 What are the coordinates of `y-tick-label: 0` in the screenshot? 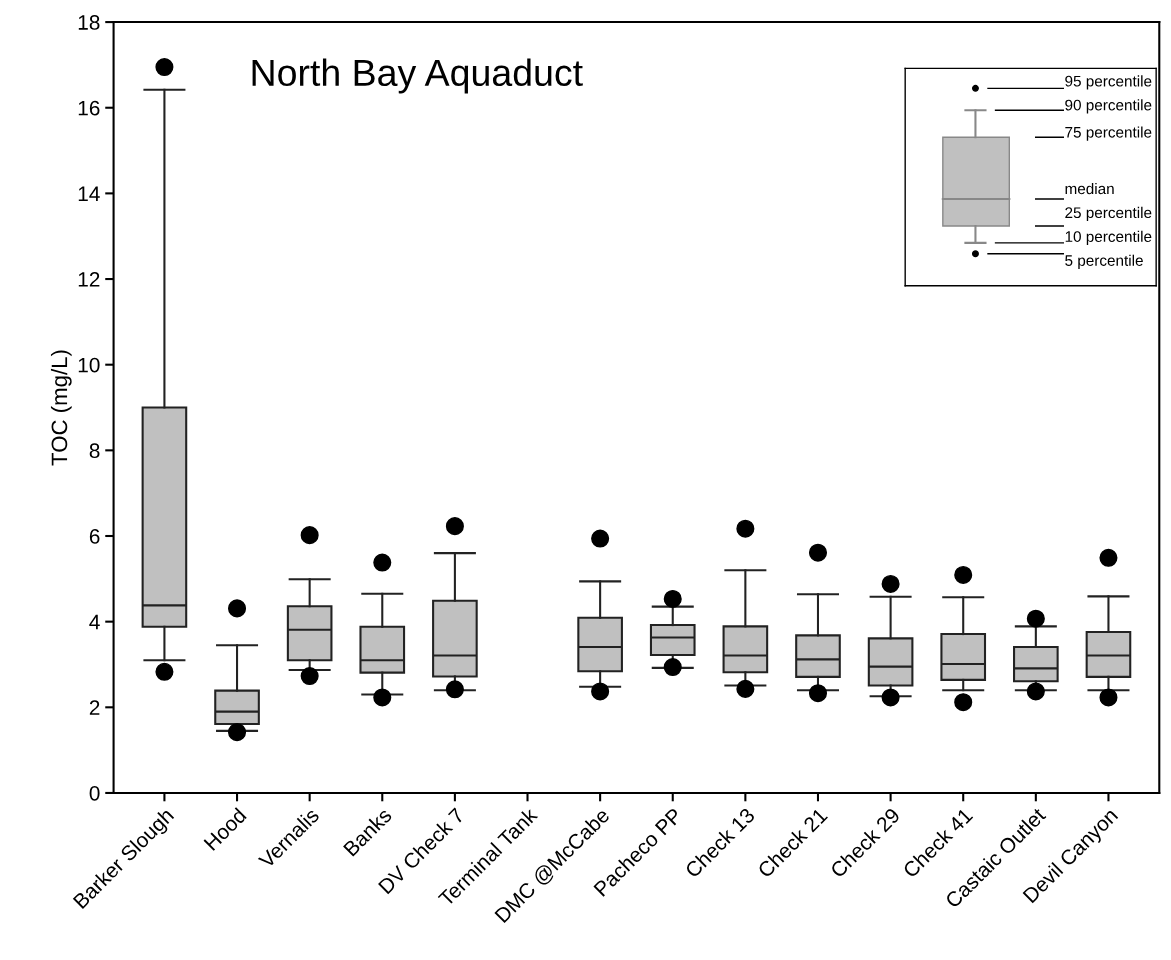 It's located at (94, 793).